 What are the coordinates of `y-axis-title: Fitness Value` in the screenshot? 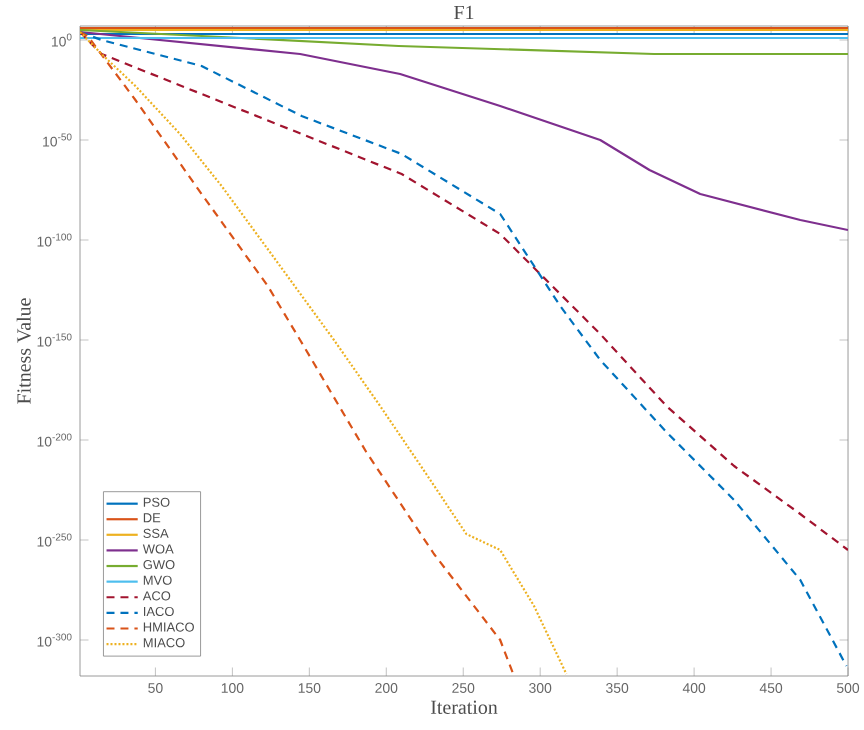 It's located at (23, 351).